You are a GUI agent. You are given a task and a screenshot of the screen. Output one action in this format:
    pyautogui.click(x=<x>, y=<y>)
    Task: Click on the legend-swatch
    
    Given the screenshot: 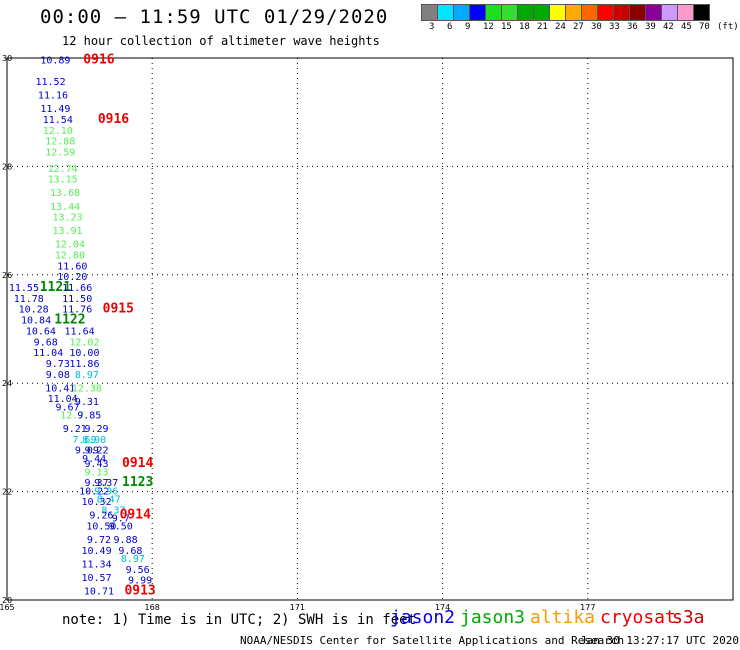 What is the action you would take?
    pyautogui.click(x=701, y=12)
    